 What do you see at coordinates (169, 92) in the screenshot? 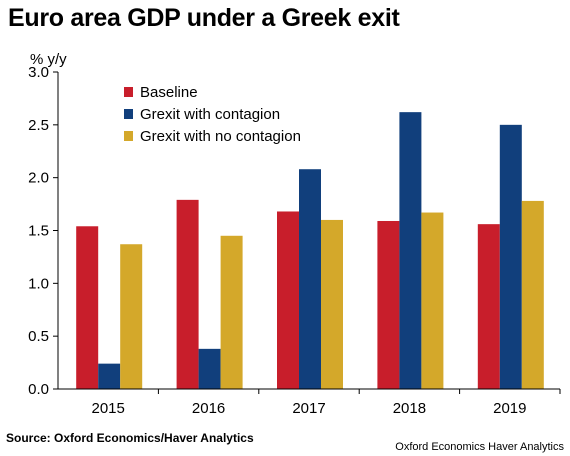
I see `legend-label: Baseline` at bounding box center [169, 92].